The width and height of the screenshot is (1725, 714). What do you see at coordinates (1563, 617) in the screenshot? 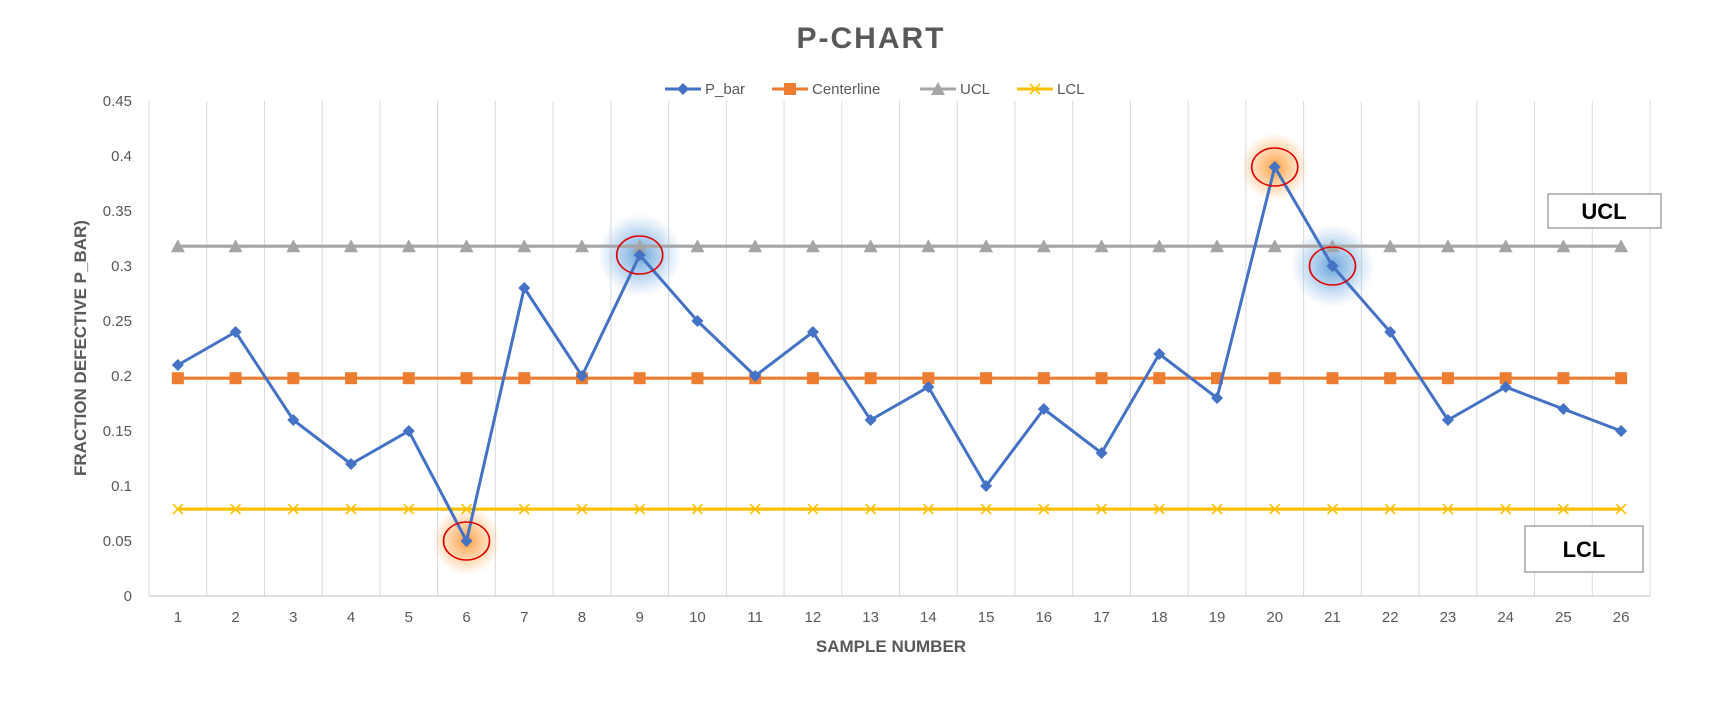
I see `x-tick-label: 25` at bounding box center [1563, 617].